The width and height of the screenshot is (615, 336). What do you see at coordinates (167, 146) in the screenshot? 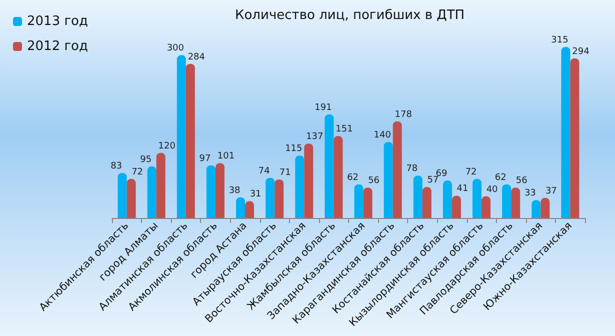
I see `data-label: 120` at bounding box center [167, 146].